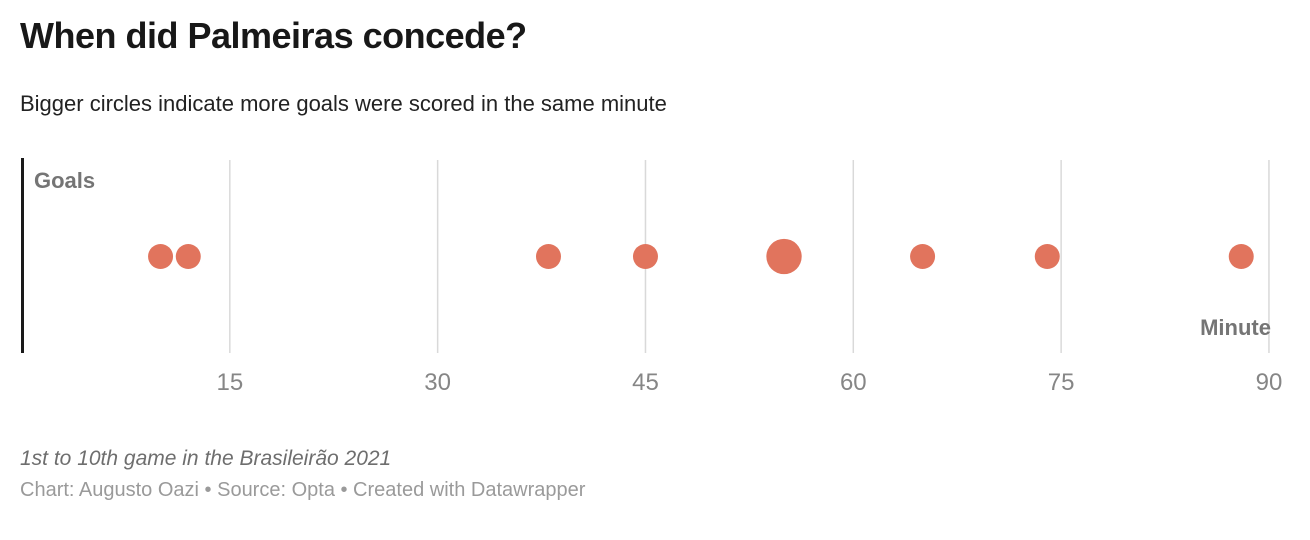  I want to click on x-tick-label: 15, so click(229, 382).